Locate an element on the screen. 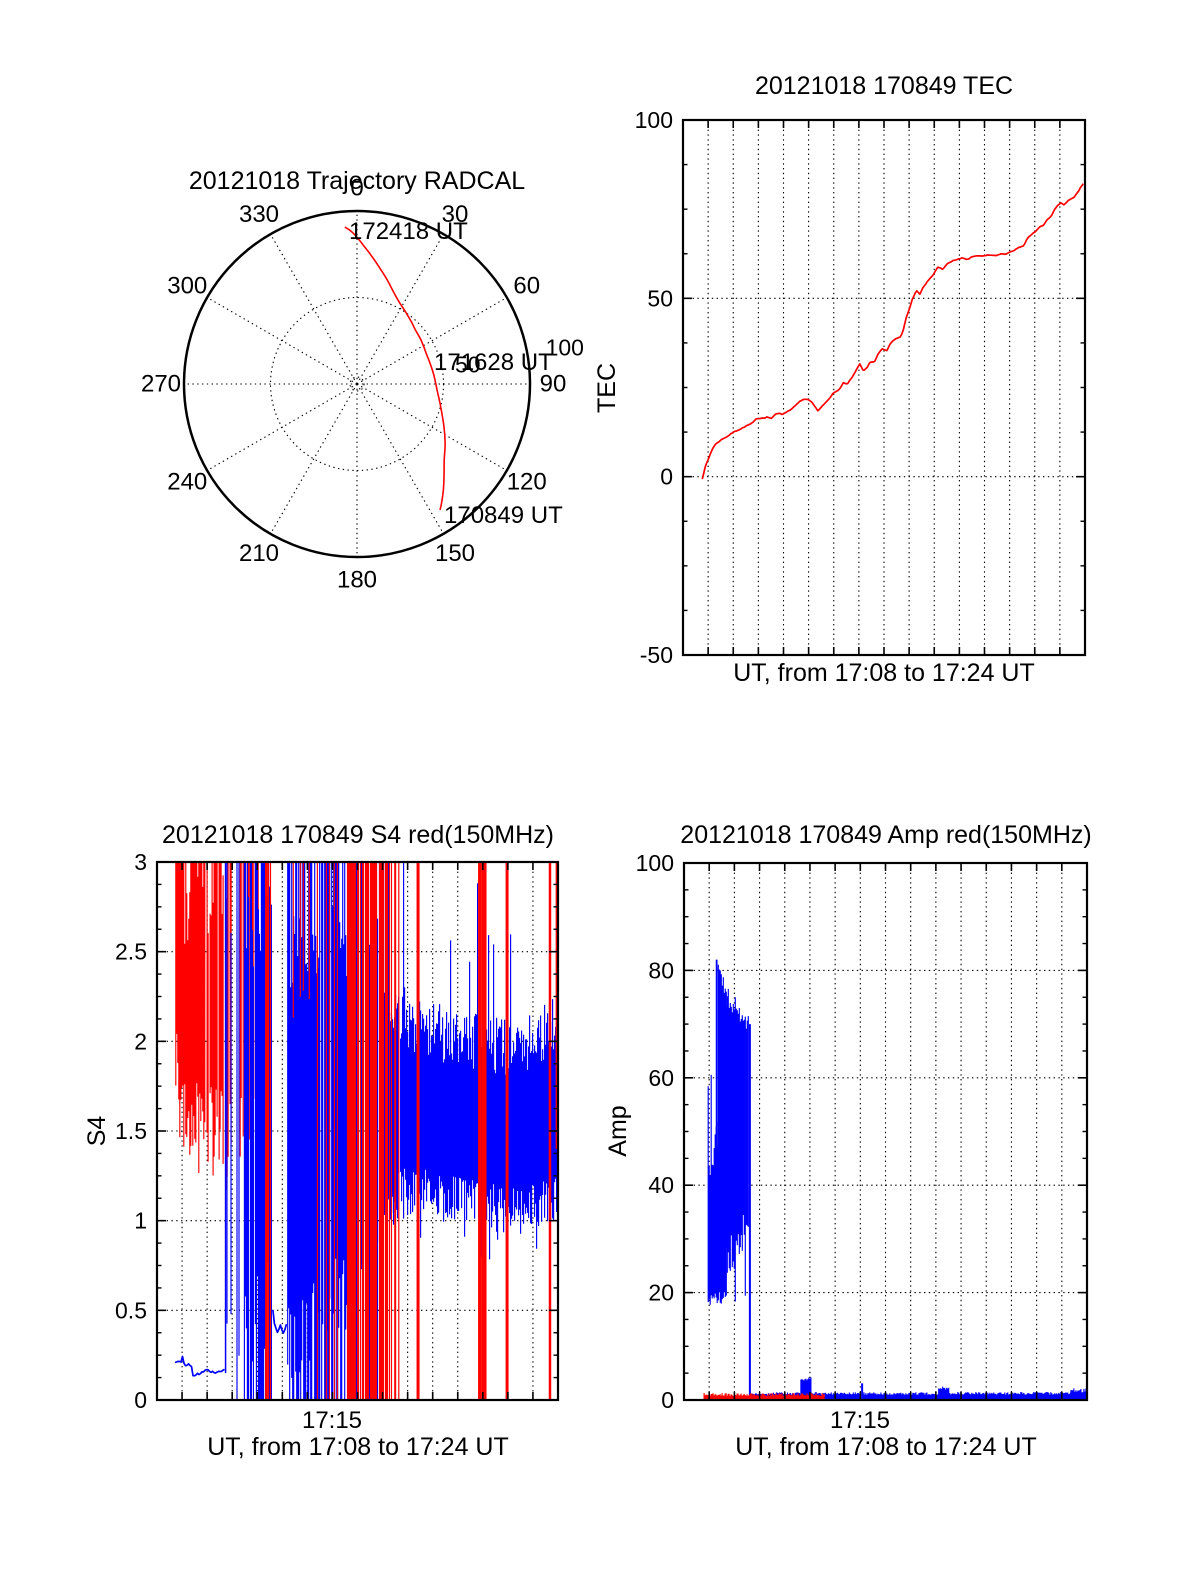 This screenshot has width=1200, height=1575. polar-center-ring is located at coordinates (357, 384).